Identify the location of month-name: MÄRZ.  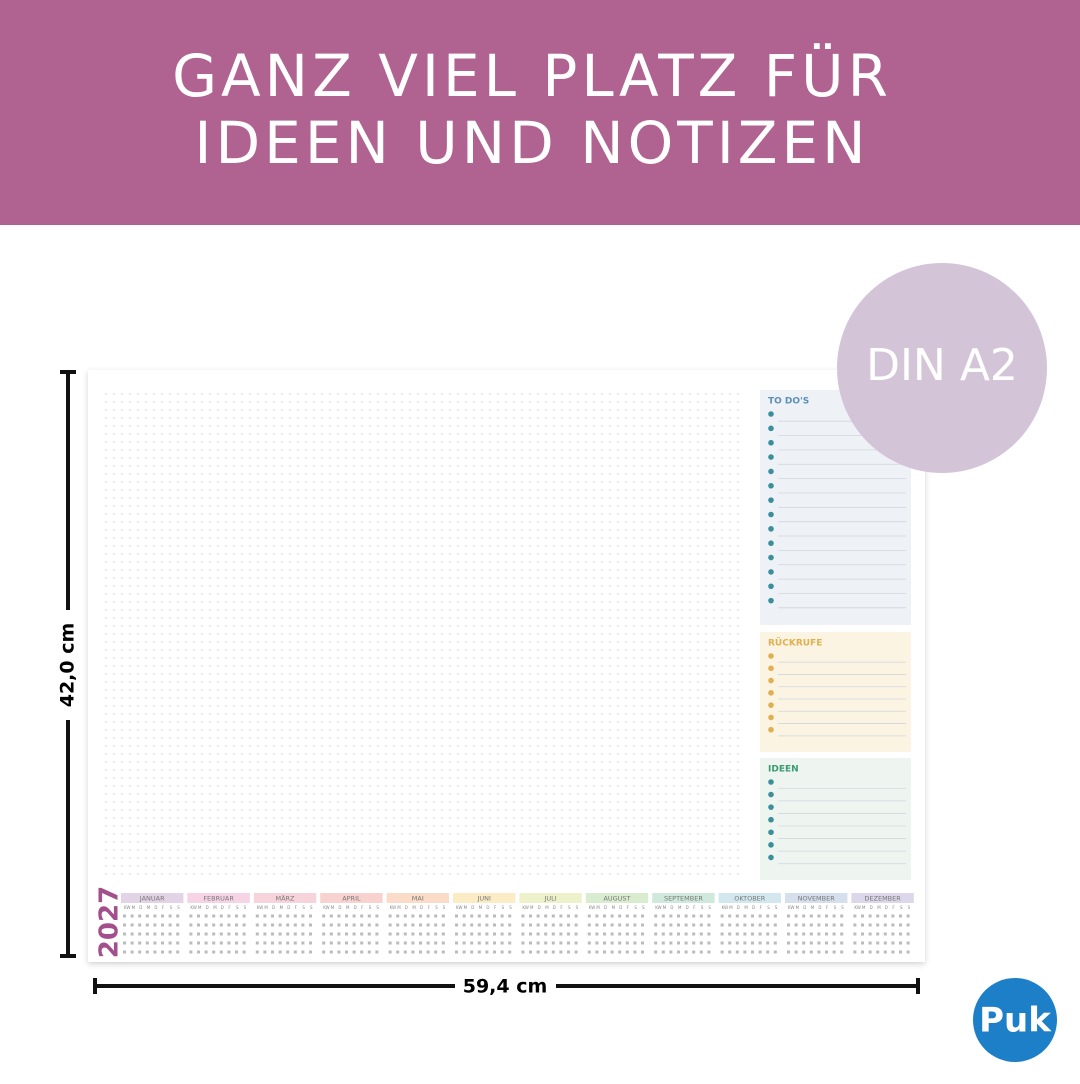
(285, 898).